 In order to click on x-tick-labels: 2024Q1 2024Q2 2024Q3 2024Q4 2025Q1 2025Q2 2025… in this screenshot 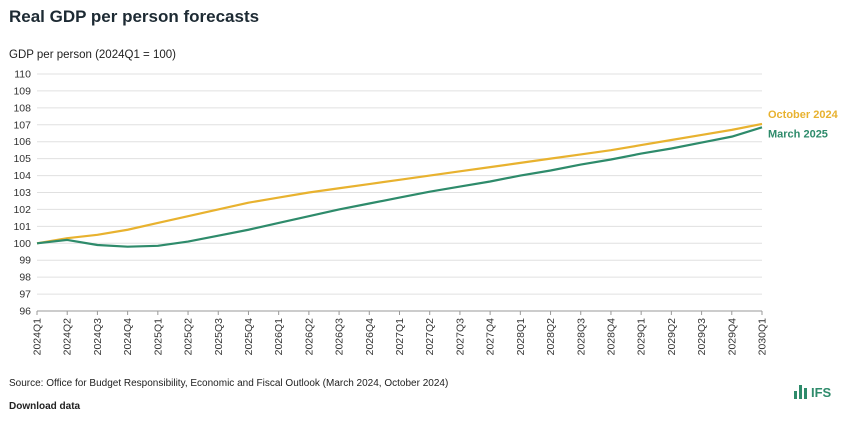, I will do `click(400, 337)`.